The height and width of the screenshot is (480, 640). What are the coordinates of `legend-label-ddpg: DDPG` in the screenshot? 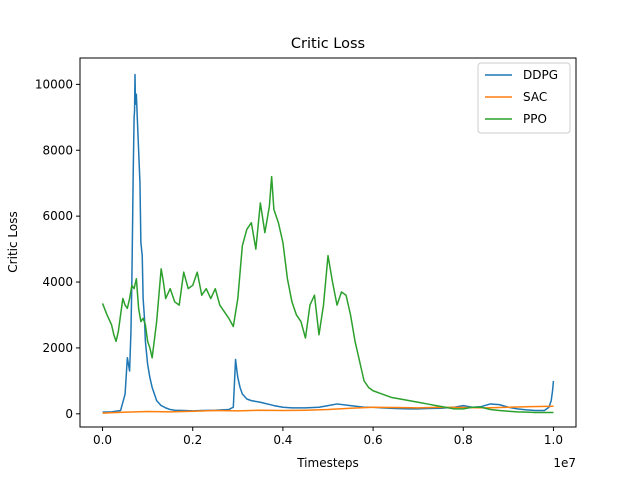 It's located at (540, 75).